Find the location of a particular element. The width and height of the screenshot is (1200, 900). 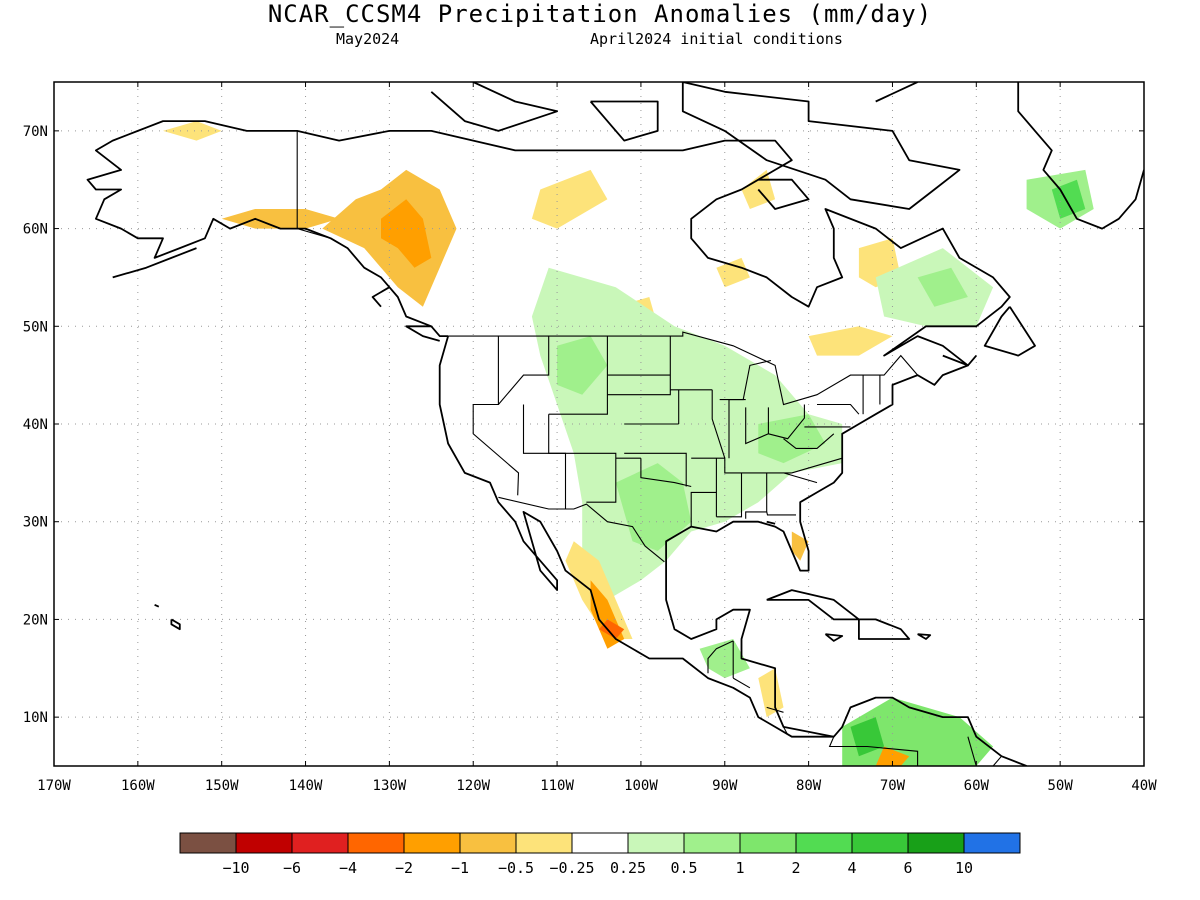

lat-tick-label: 50N is located at coordinates (35, 327).